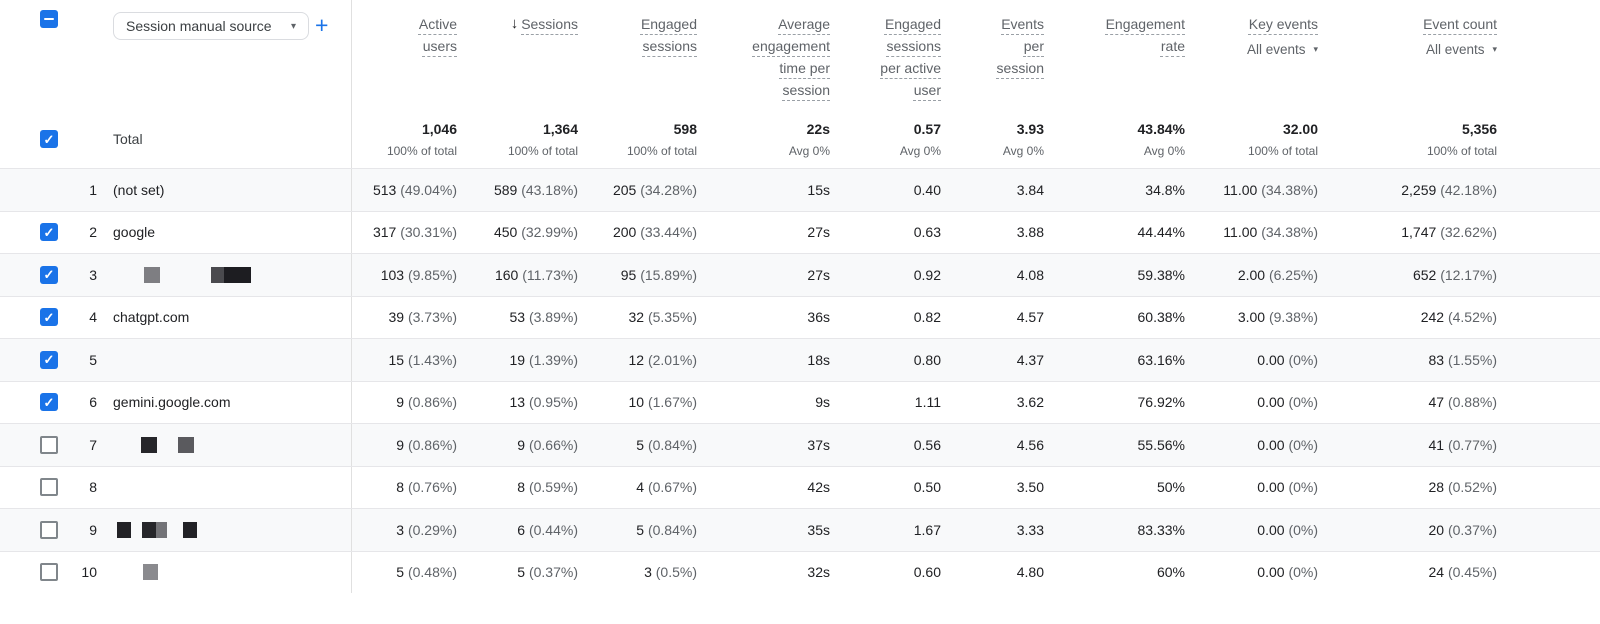 This screenshot has height=624, width=1600. What do you see at coordinates (1165, 189) in the screenshot?
I see `metric-value: 34.8%` at bounding box center [1165, 189].